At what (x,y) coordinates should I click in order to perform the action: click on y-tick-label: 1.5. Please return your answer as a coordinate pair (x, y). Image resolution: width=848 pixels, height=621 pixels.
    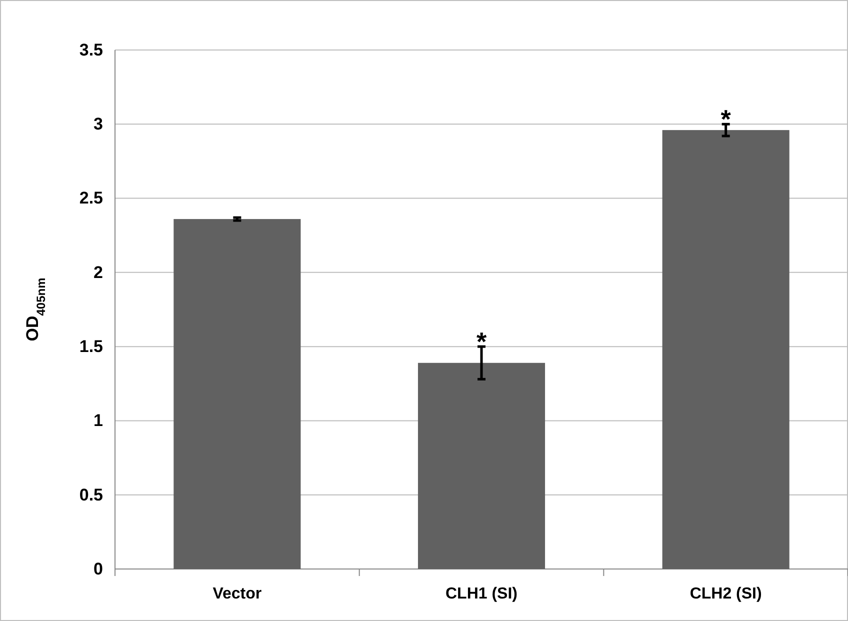
    Looking at the image, I should click on (91, 346).